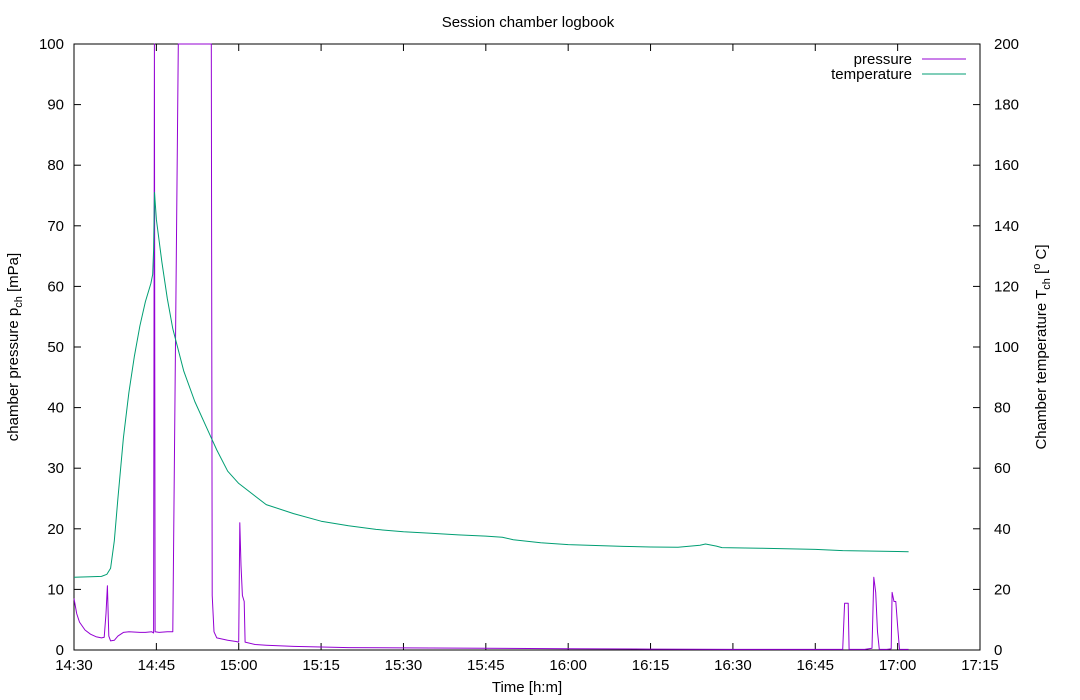 This screenshot has width=1080, height=700. I want to click on x-tick-label: 16:45, so click(815, 665).